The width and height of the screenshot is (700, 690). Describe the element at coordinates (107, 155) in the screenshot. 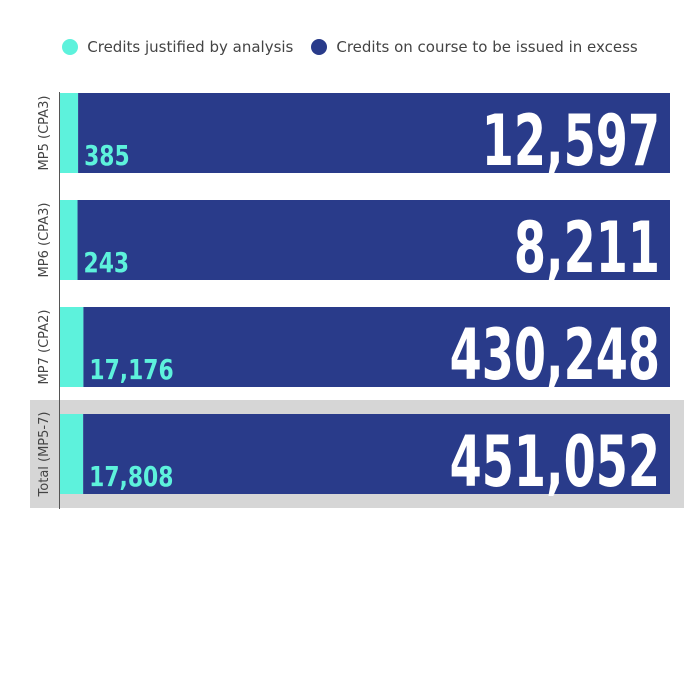

I see `value-label-justified-0: 385` at that location.